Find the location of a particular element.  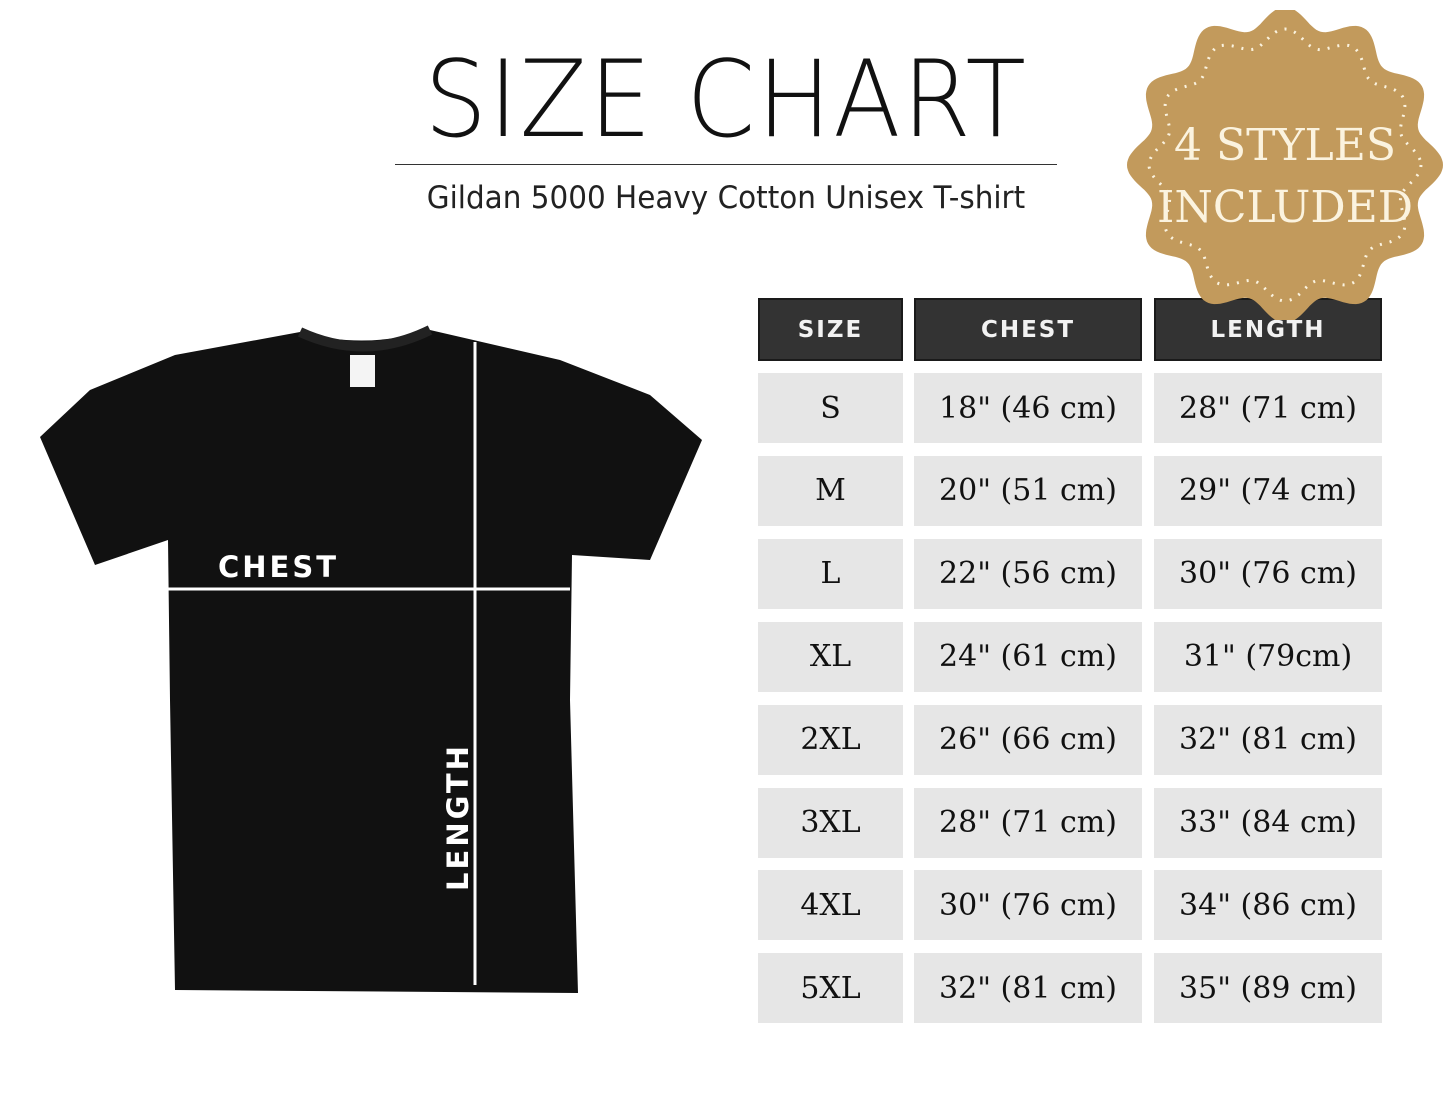

cell-chest: 32" (81 cm) is located at coordinates (1028, 988).